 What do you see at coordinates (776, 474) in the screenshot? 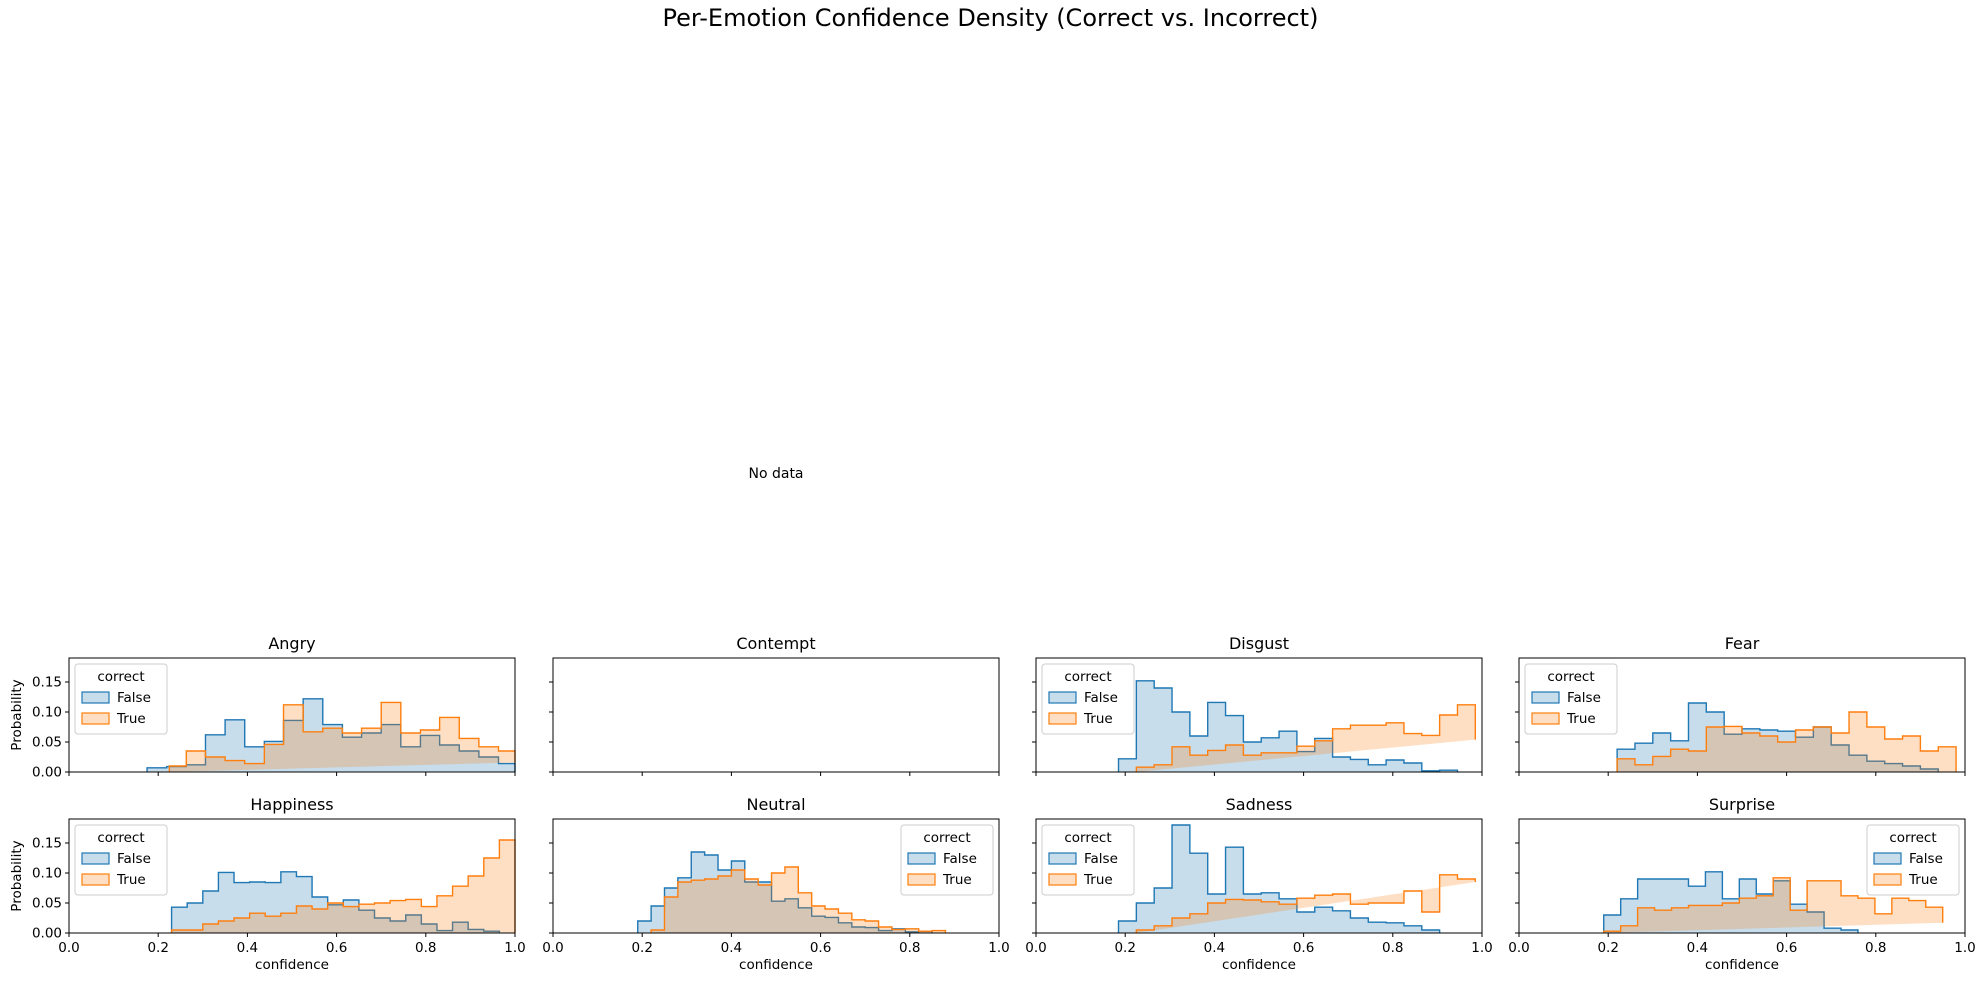
I see `no-data-message: No data` at bounding box center [776, 474].